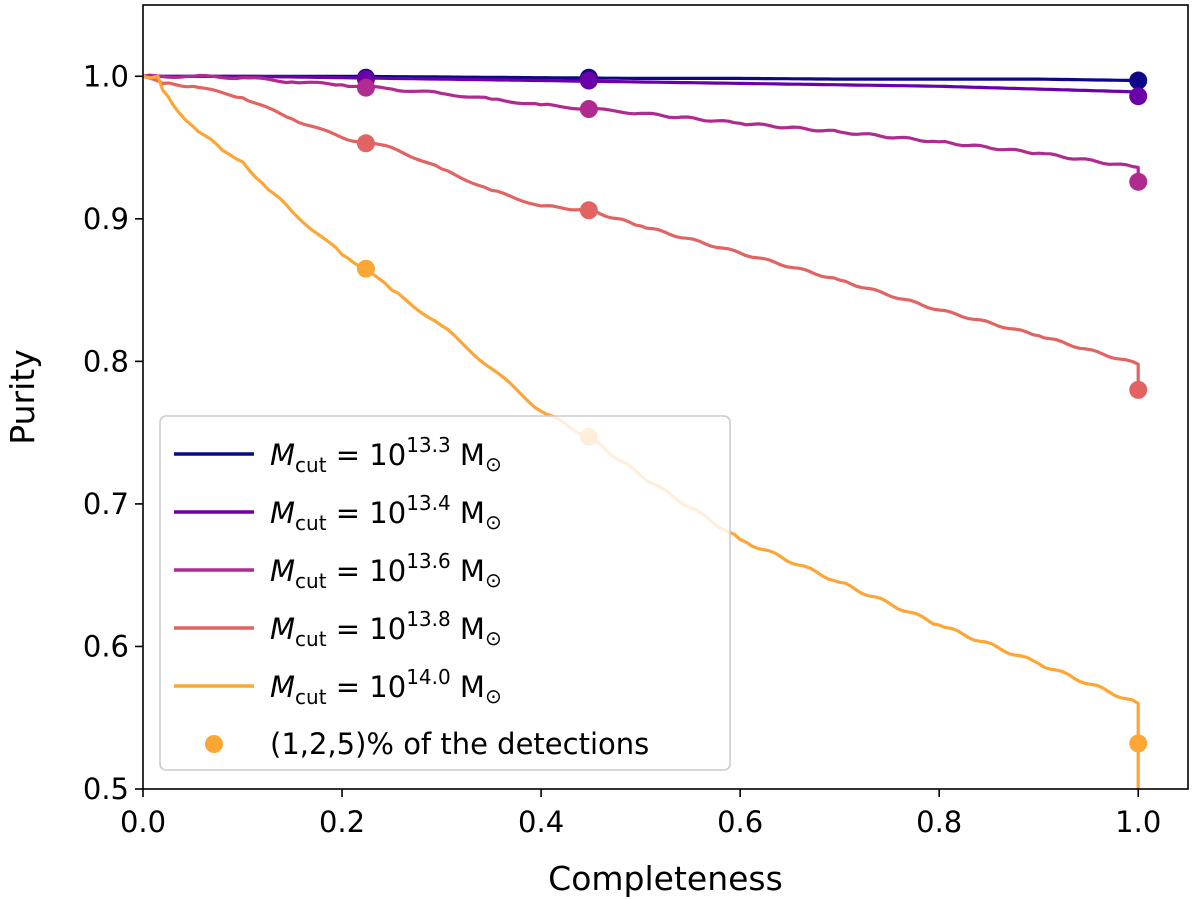  I want to click on x-tick-label-4: 0.6, so click(740, 822).